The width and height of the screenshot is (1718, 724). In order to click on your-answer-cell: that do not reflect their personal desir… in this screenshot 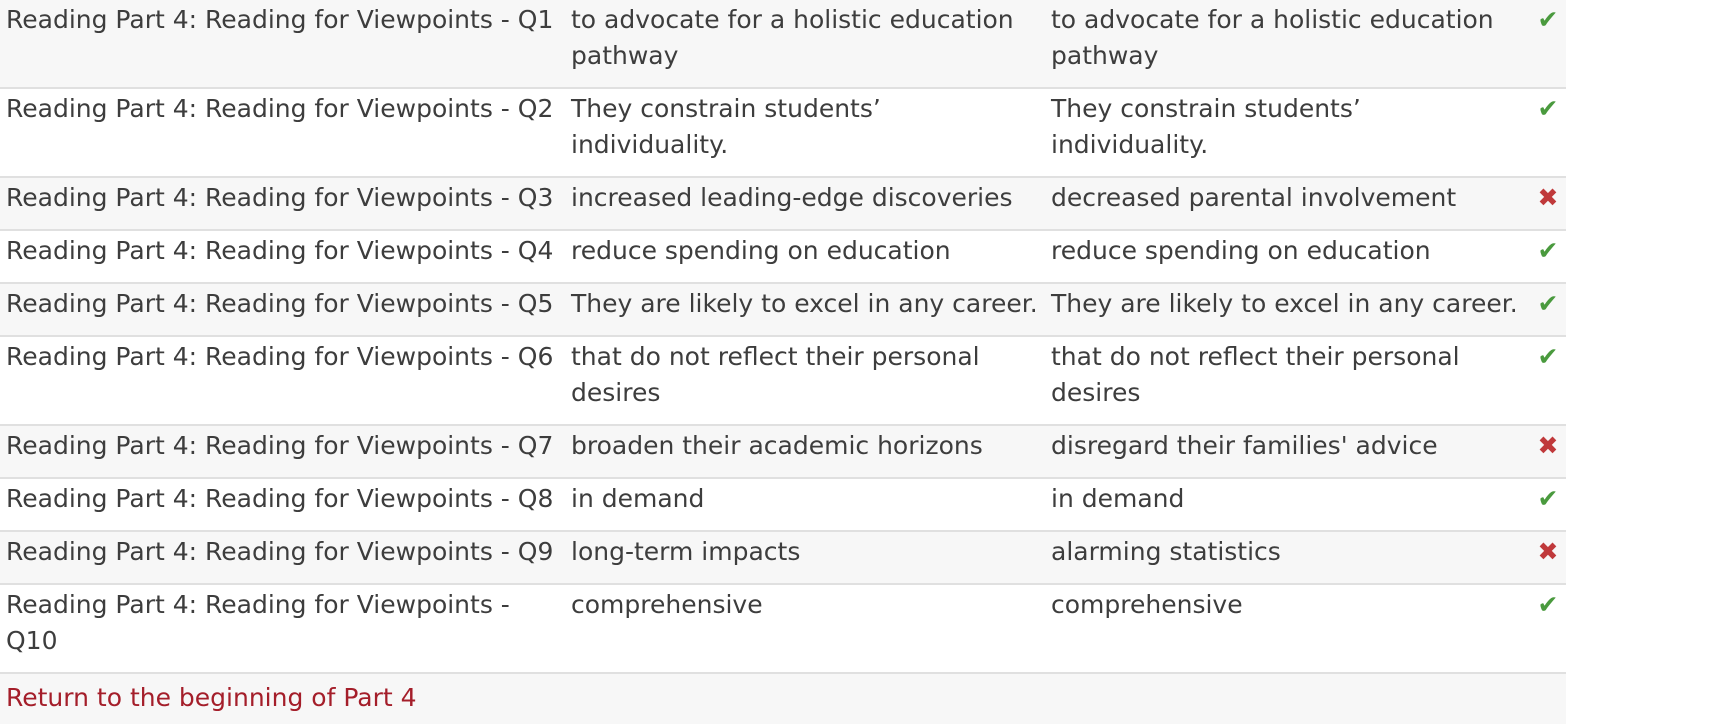, I will do `click(805, 381)`.